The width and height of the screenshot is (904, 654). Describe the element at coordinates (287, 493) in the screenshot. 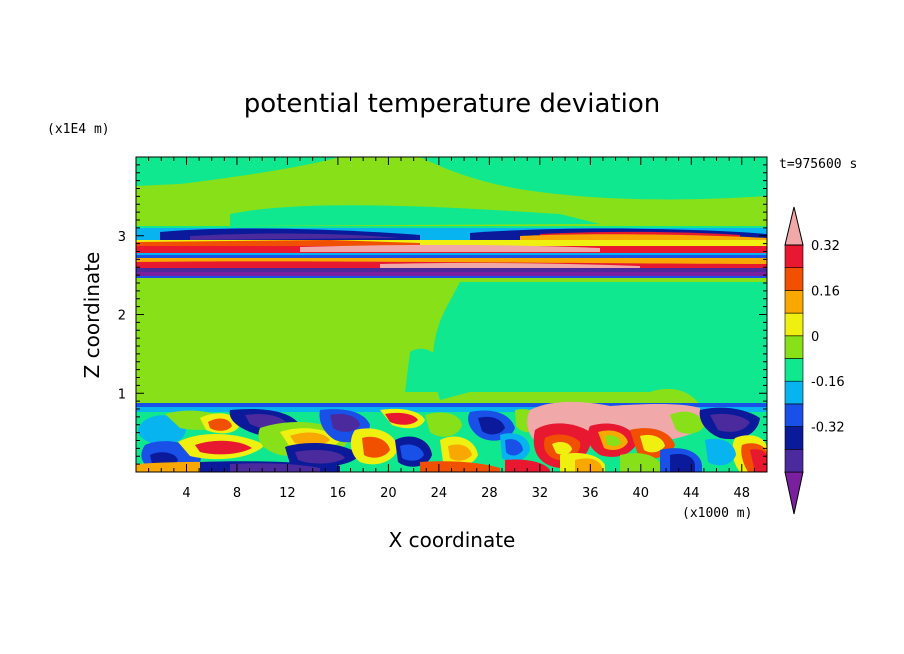

I see `x-tick-label: 12` at that location.